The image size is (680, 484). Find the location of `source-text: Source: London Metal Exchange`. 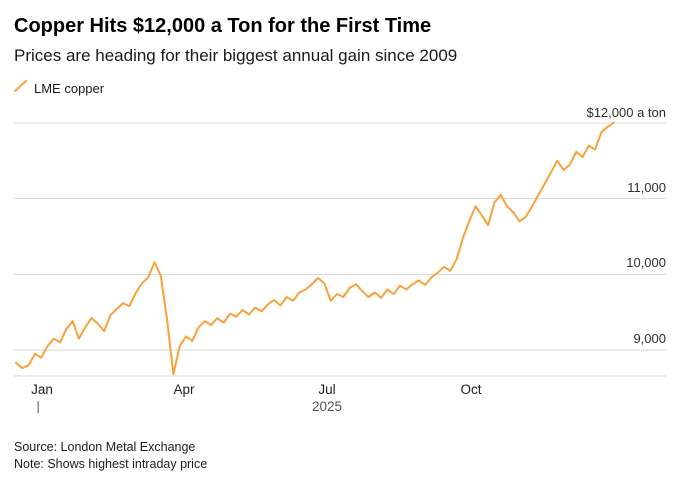

source-text: Source: London Metal Exchange is located at coordinates (105, 447).